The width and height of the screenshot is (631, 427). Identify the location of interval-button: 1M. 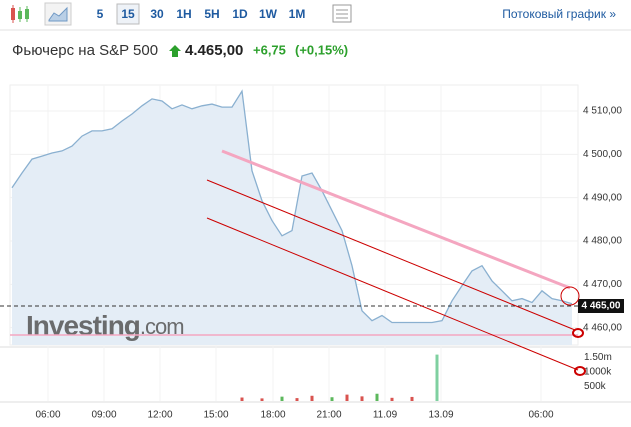
(297, 14).